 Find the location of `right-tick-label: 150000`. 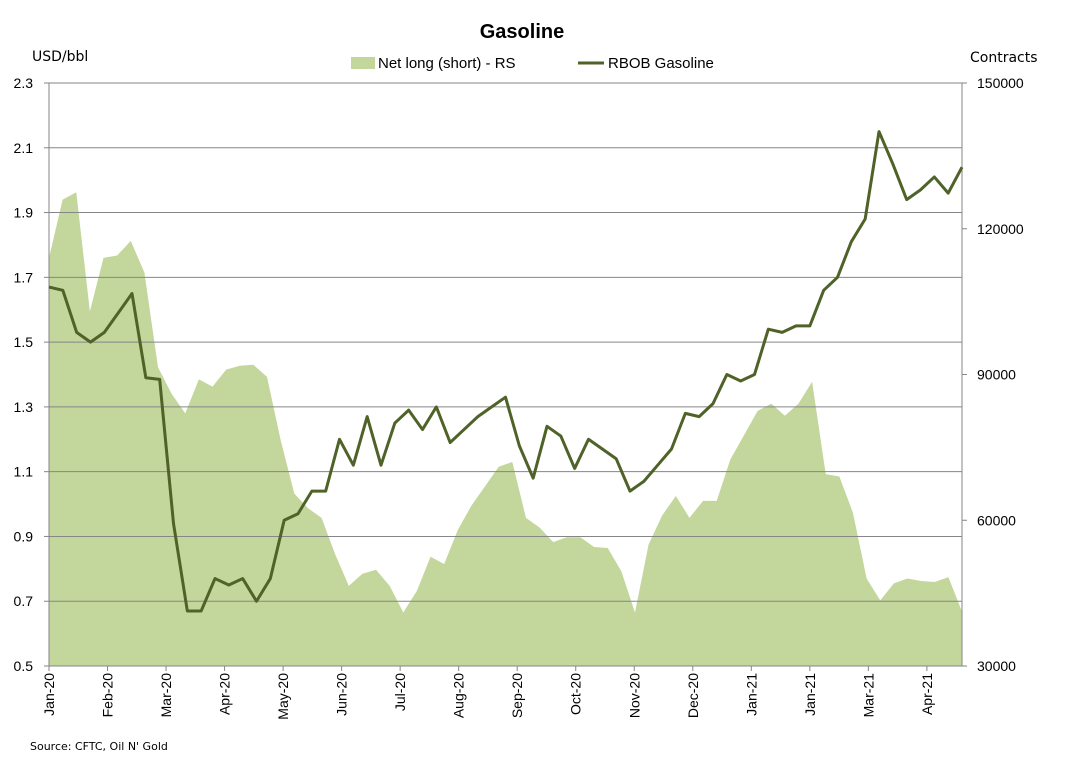

right-tick-label: 150000 is located at coordinates (1000, 83).